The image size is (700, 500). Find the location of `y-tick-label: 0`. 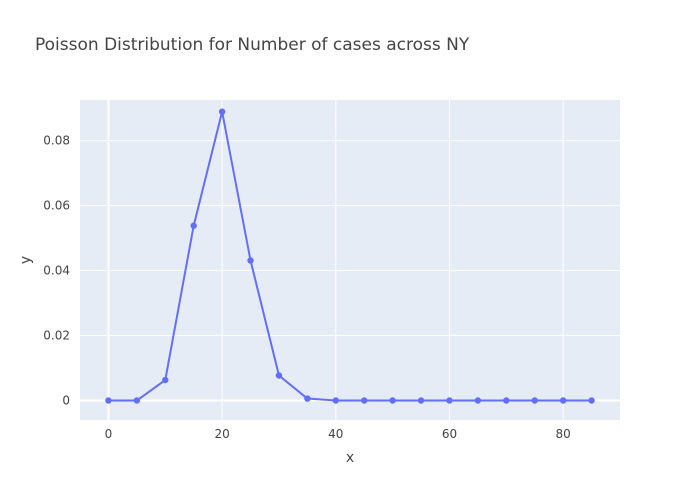

y-tick-label: 0 is located at coordinates (66, 401).